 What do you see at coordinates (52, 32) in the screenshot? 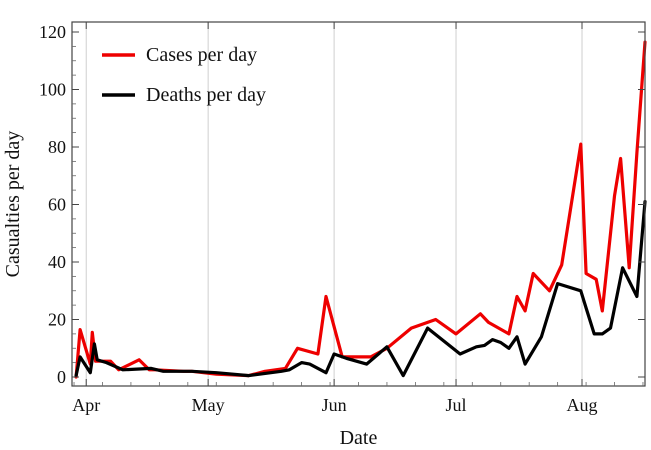
I see `y-tick-label: 120` at bounding box center [52, 32].